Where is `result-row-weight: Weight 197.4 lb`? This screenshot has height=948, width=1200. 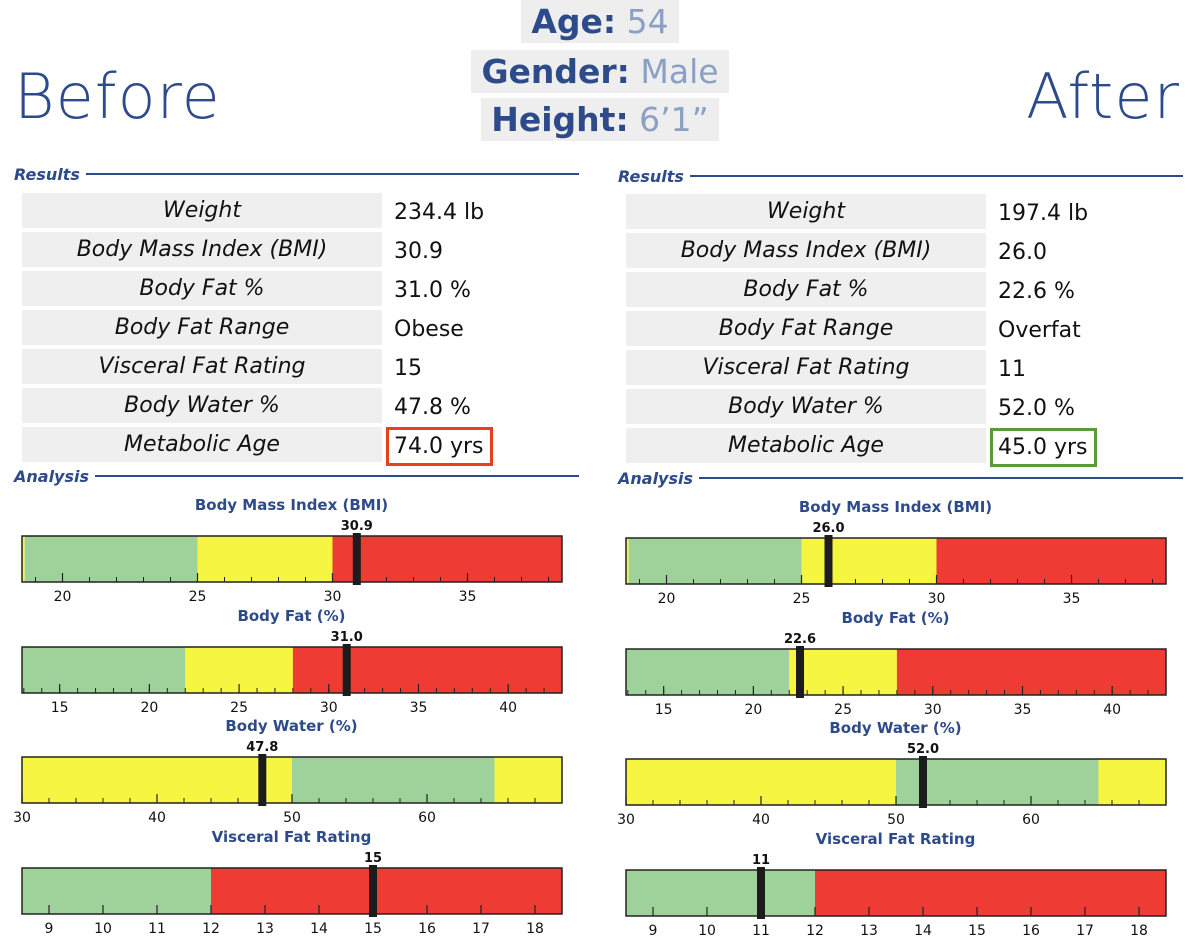 result-row-weight: Weight 197.4 lb is located at coordinates (900, 211).